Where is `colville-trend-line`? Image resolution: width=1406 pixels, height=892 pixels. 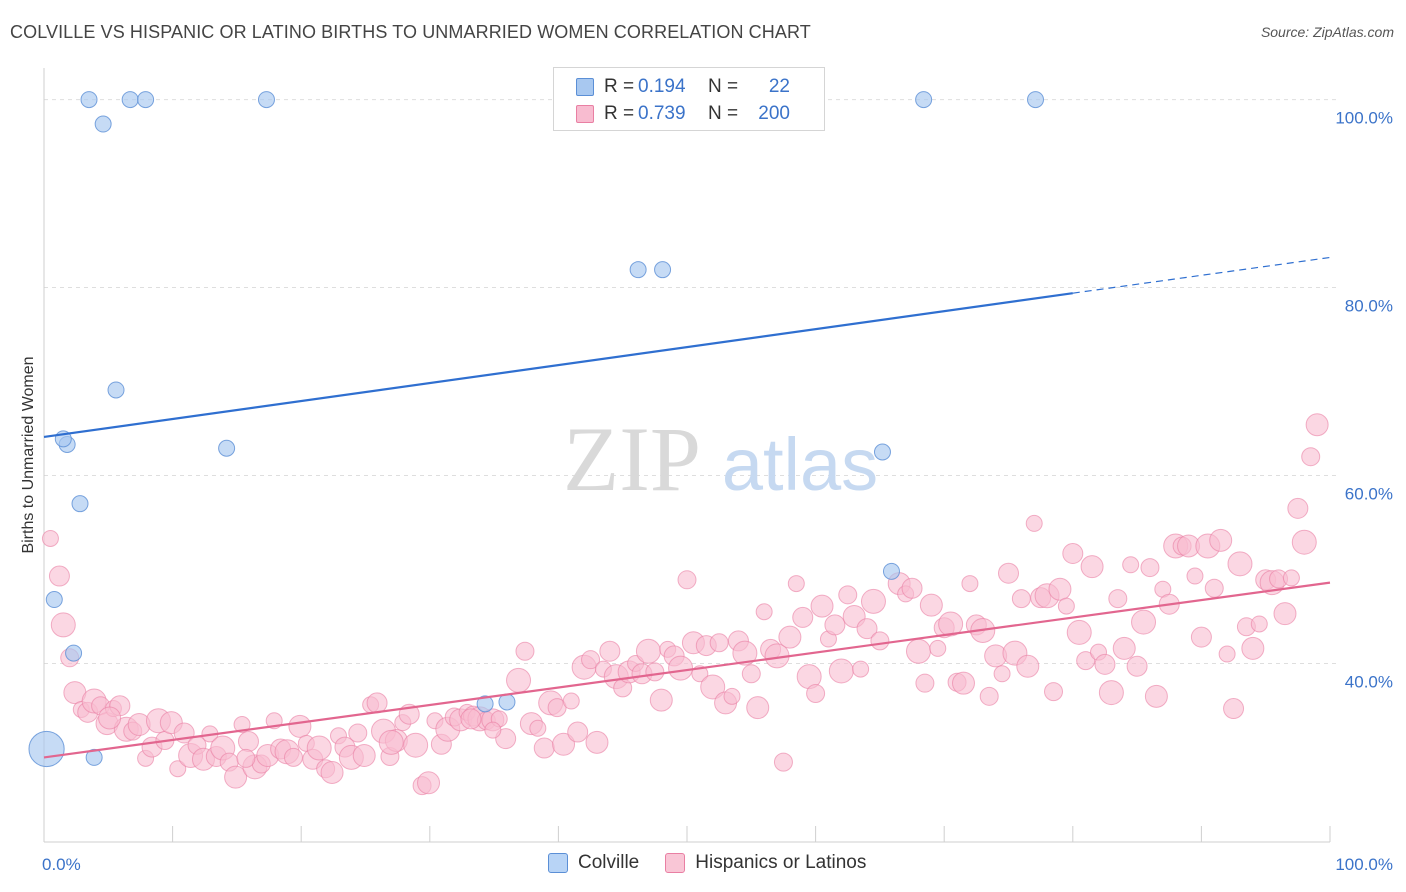
colville-trend-line is located at coordinates (558, 365).